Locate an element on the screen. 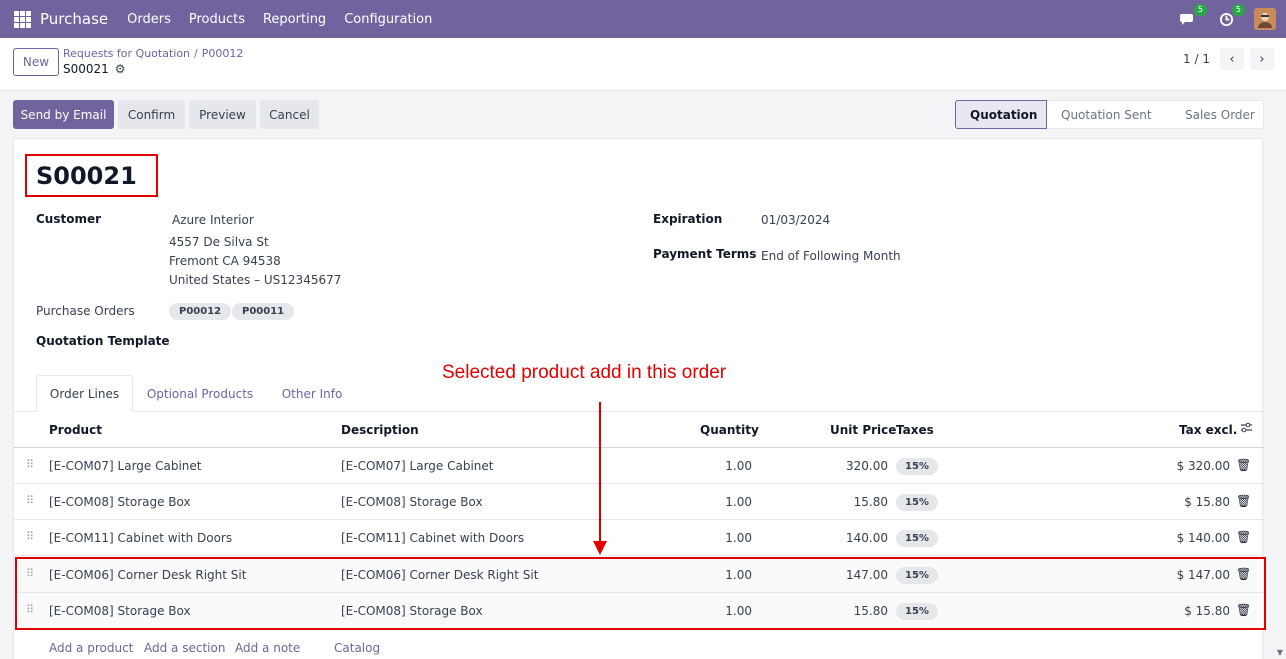 This screenshot has height=659, width=1286. order-name: S00021 is located at coordinates (86, 176).